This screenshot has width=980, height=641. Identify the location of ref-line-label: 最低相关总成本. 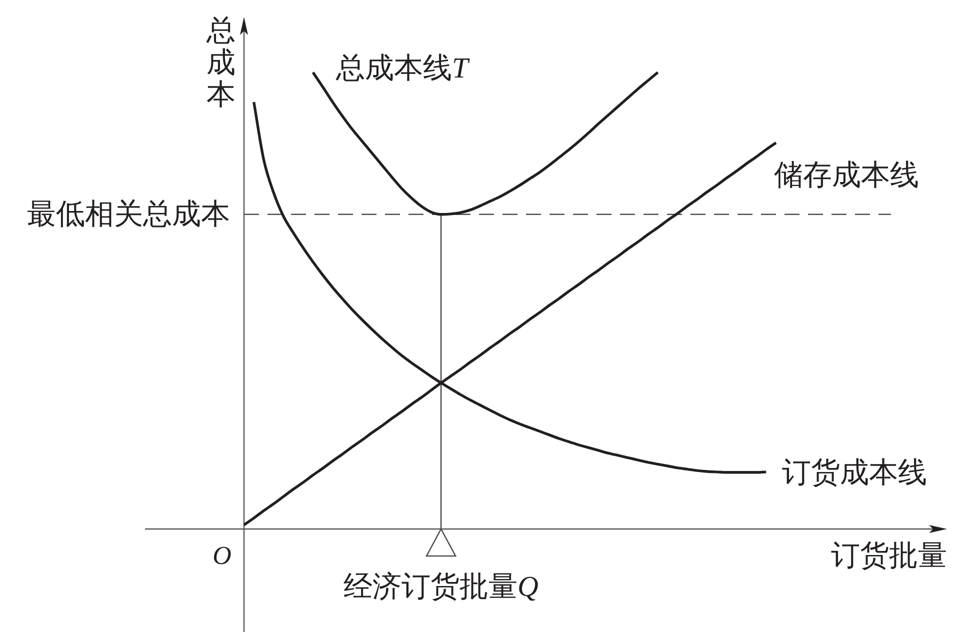
(128, 214).